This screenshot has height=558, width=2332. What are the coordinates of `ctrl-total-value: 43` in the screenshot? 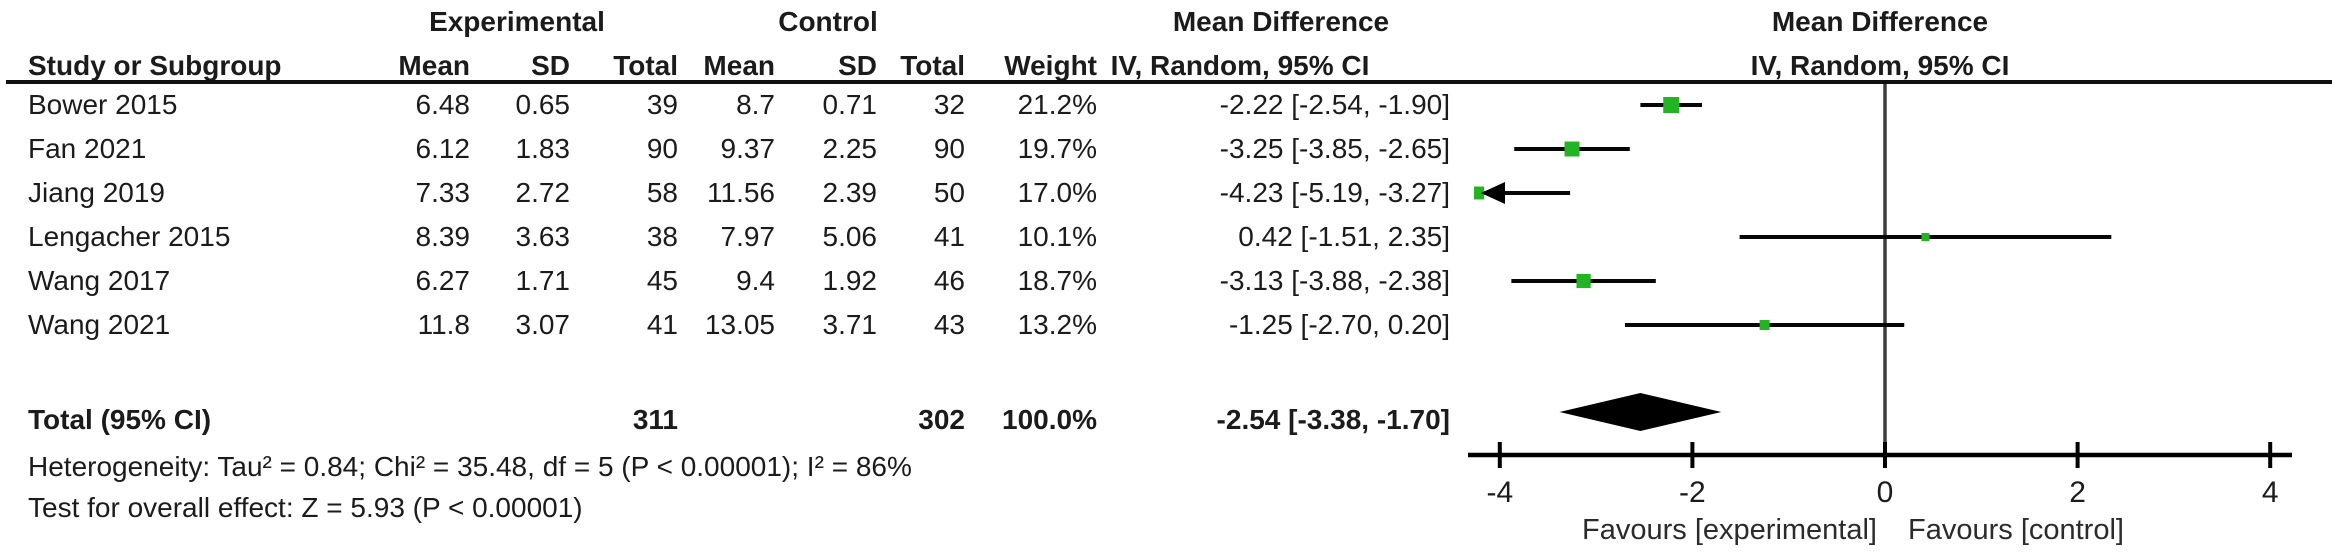 It's located at (949, 324).